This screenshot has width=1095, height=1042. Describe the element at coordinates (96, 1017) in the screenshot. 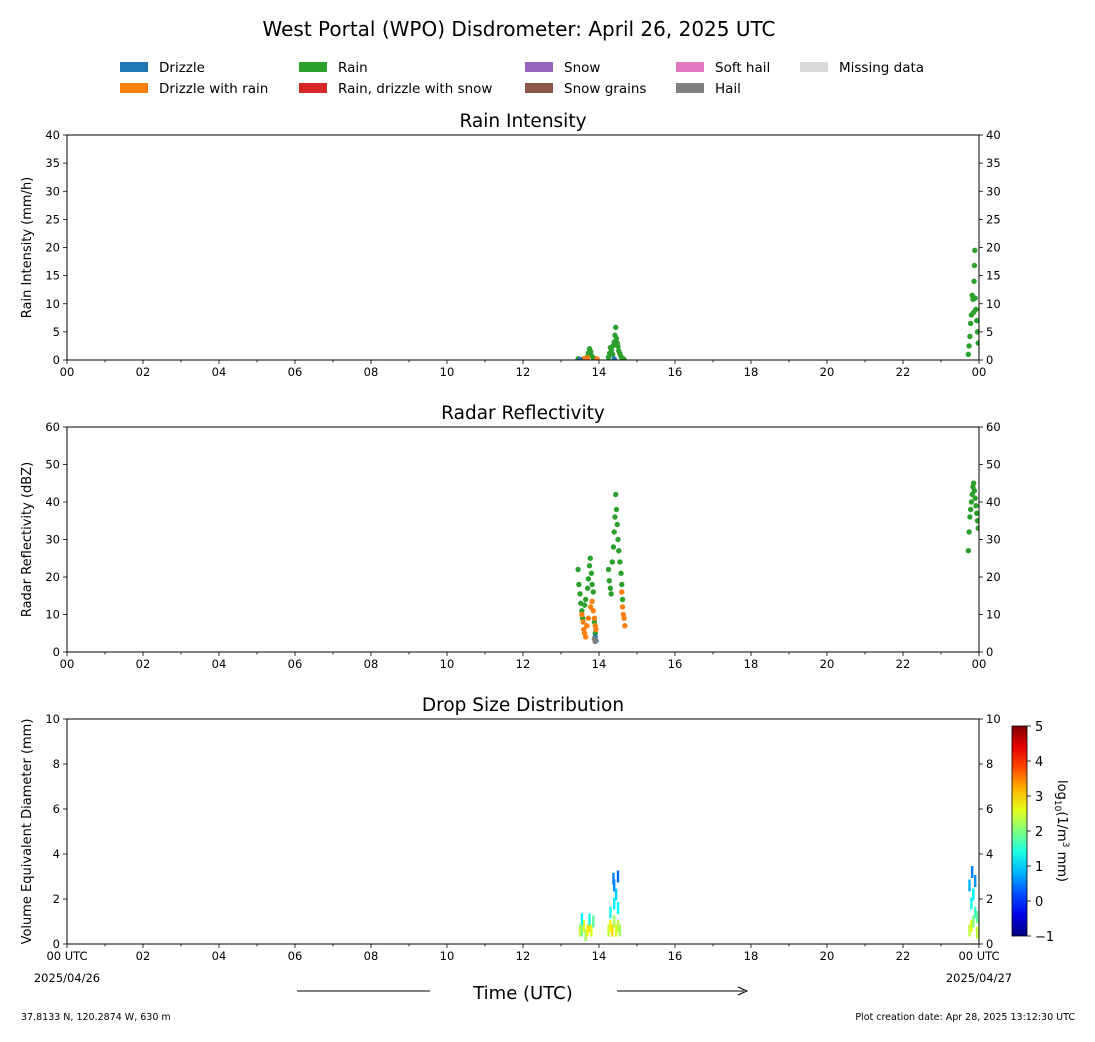

I see `footer-location: 37.8133 N, 120.2874 W, 630 m` at that location.